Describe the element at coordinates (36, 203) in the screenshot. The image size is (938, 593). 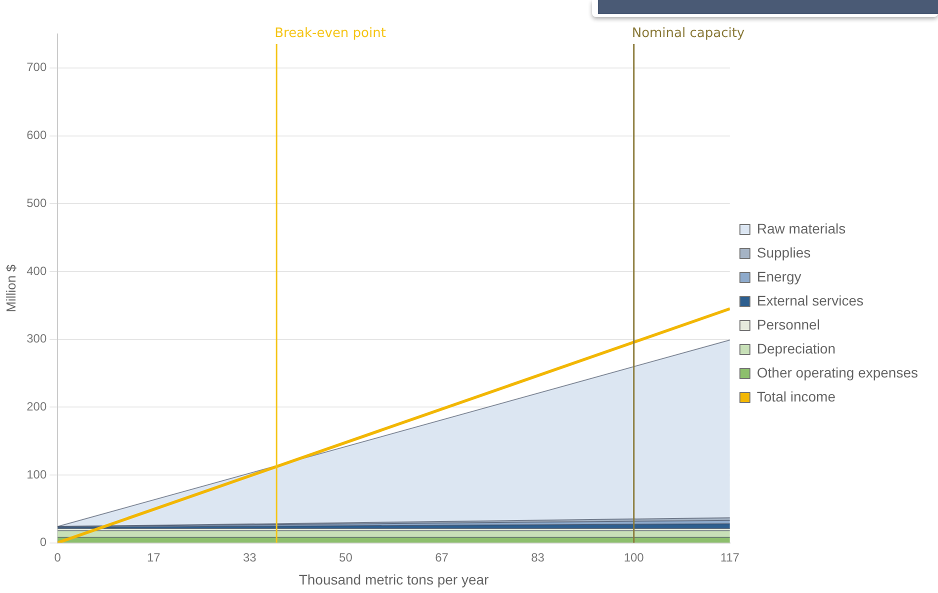
I see `y-tick-label: 500` at that location.